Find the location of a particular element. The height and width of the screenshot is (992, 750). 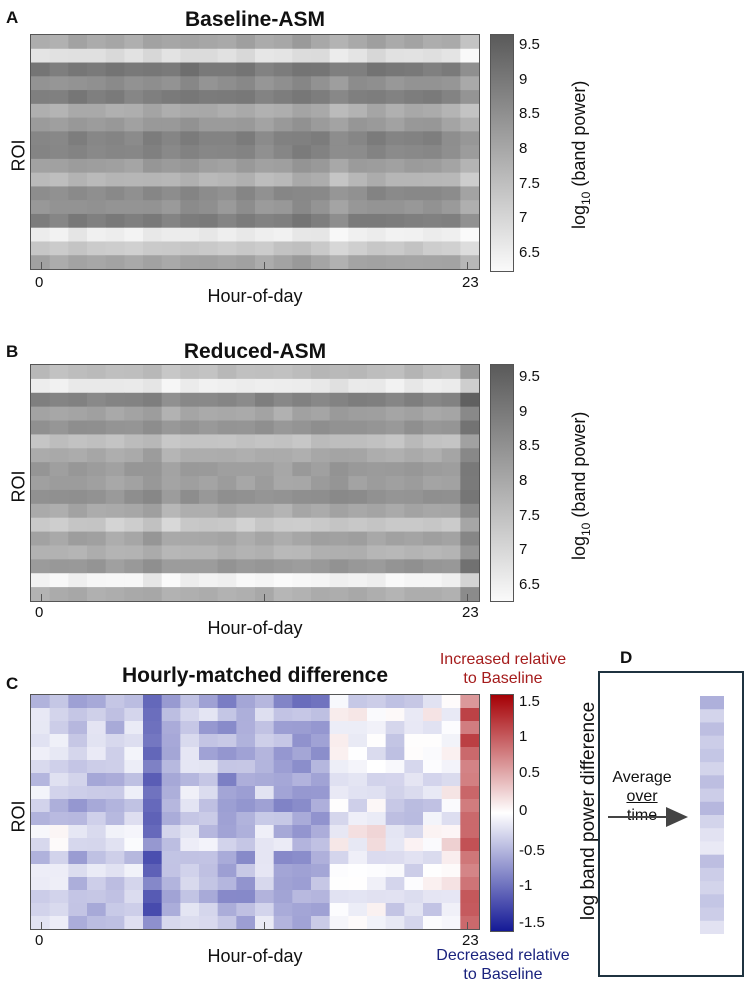

colorbar-a-label: log10 (band power) is located at coordinates (581, 155).